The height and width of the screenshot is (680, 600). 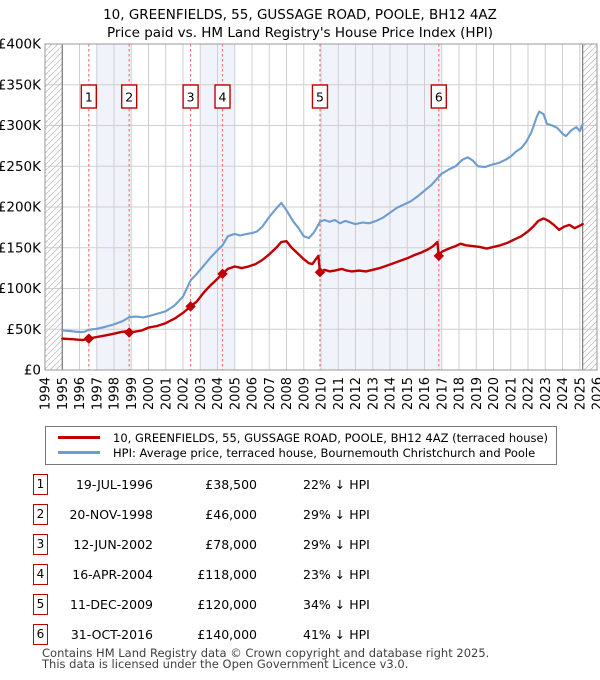 What do you see at coordinates (21, 85) in the screenshot?
I see `y-axis-label: £350K` at bounding box center [21, 85].